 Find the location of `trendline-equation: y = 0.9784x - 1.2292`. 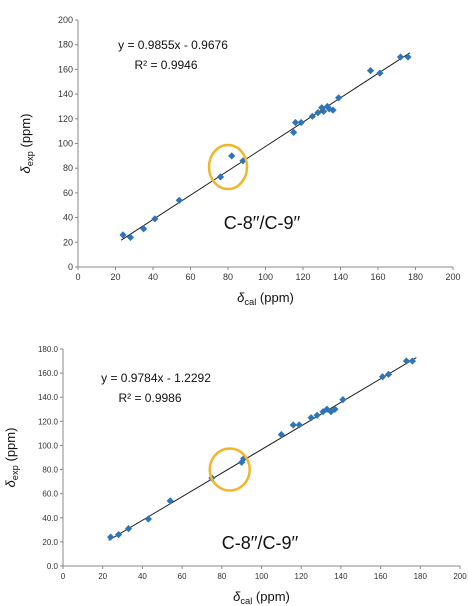

trendline-equation: y = 0.9784x - 1.2292 is located at coordinates (156, 378).